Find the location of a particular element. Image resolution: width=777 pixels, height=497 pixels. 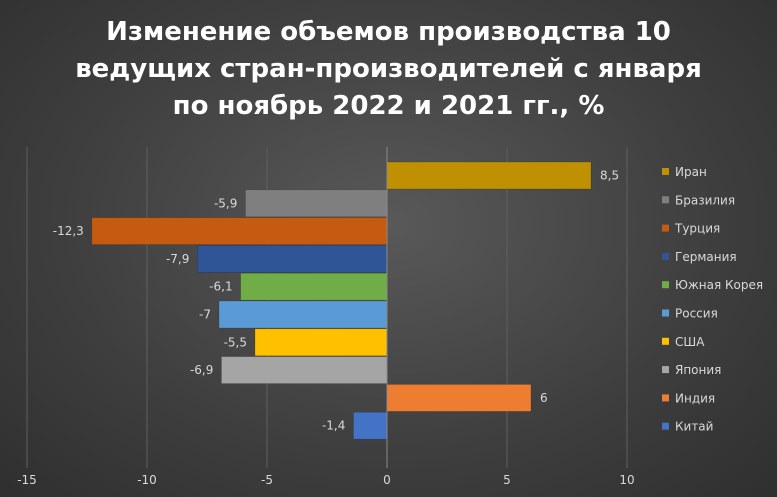

x-tick-label: -15 is located at coordinates (27, 480).